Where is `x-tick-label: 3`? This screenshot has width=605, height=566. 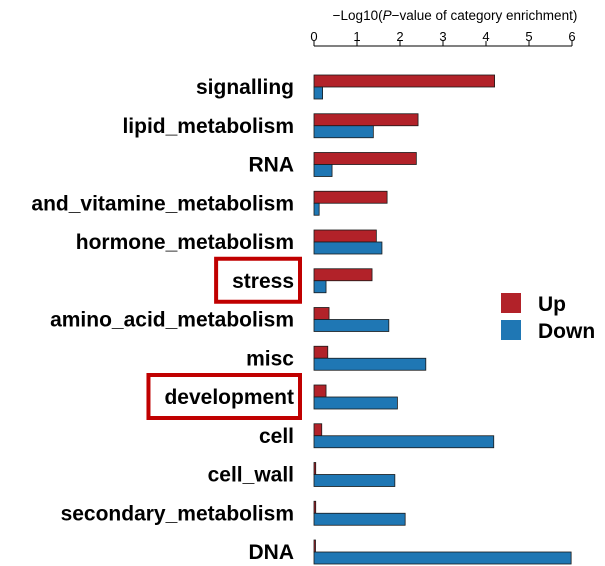 x-tick-label: 3 is located at coordinates (442, 36).